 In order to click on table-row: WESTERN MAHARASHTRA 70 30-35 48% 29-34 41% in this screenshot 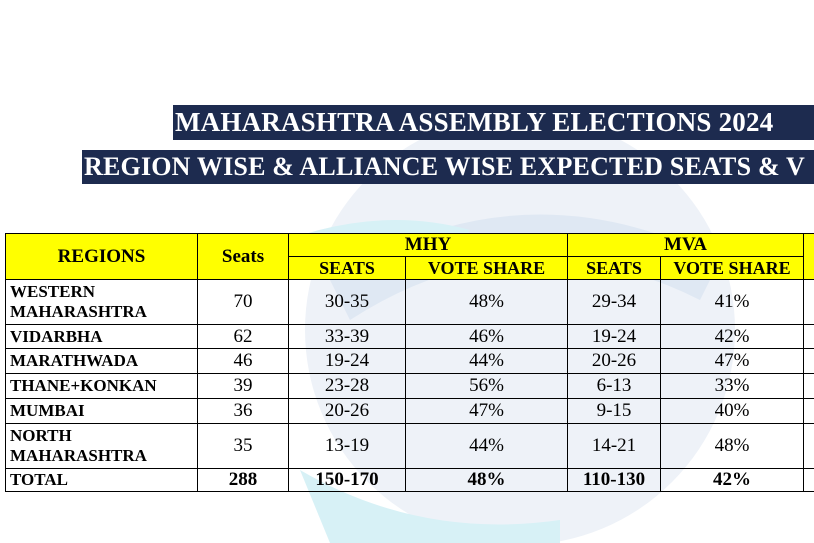, I will do `click(409, 302)`.